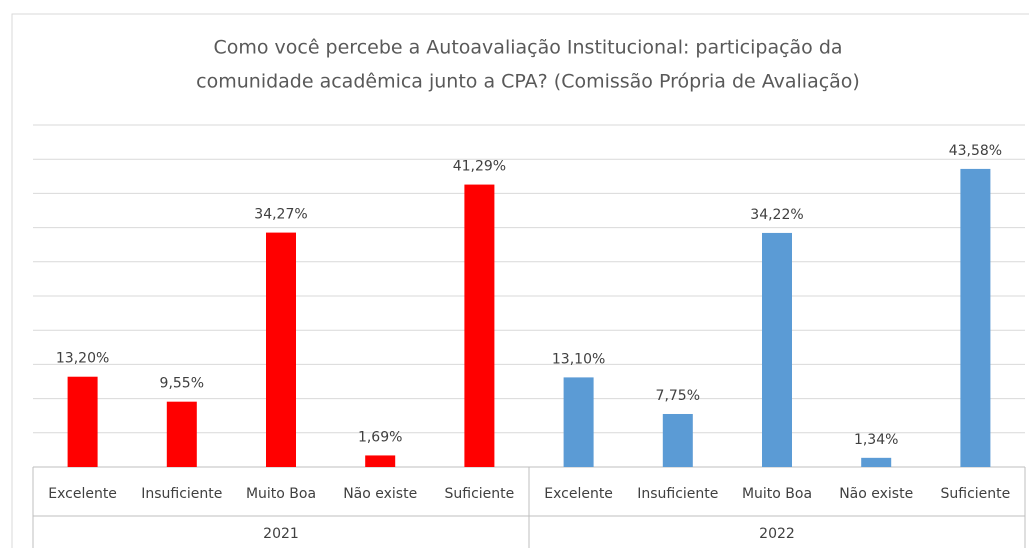  Describe the element at coordinates (975, 151) in the screenshot. I see `data-label: 43,58%` at that location.